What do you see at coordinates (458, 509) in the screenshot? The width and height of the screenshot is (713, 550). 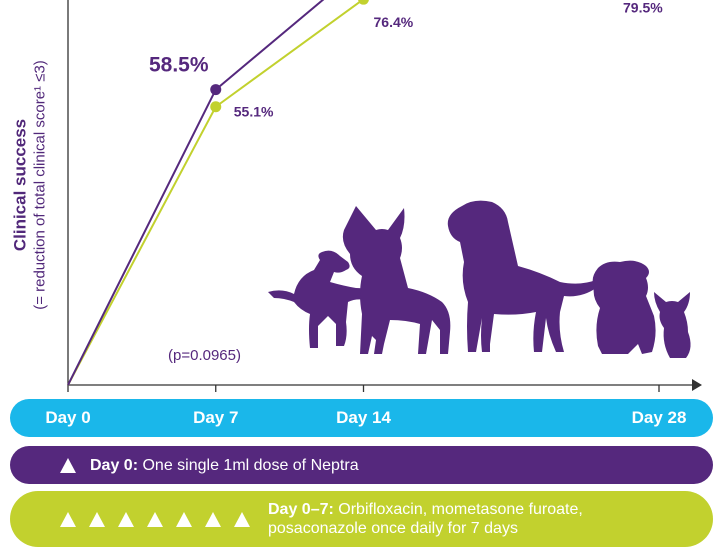 I see `legend-desc-orbifloxacin: Orbifloxacin, mometasone furoate,` at bounding box center [458, 509].